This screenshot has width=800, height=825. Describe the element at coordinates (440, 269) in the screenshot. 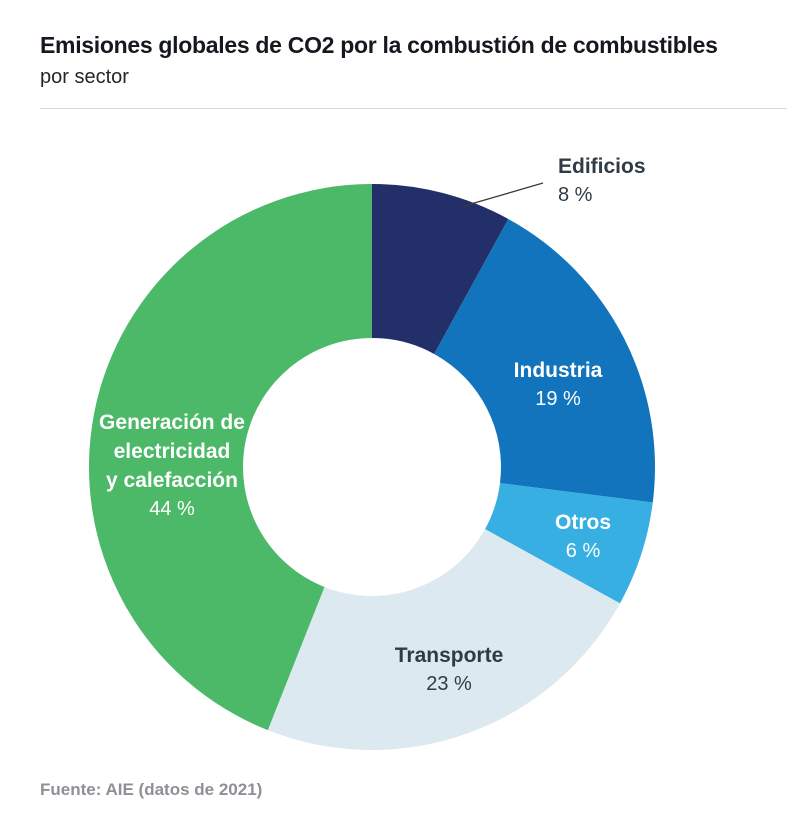

I see `donut-slice-edificios` at that location.